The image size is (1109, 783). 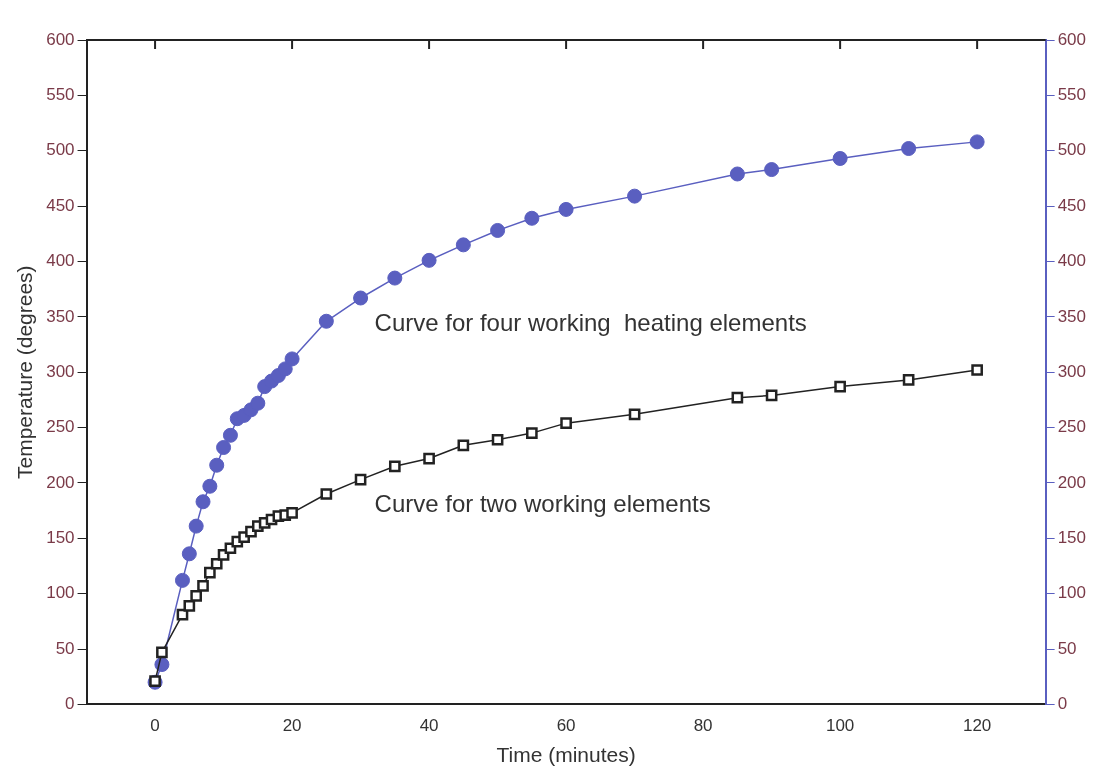 What do you see at coordinates (542, 504) in the screenshot?
I see `series-label: Curve for two working elements` at bounding box center [542, 504].